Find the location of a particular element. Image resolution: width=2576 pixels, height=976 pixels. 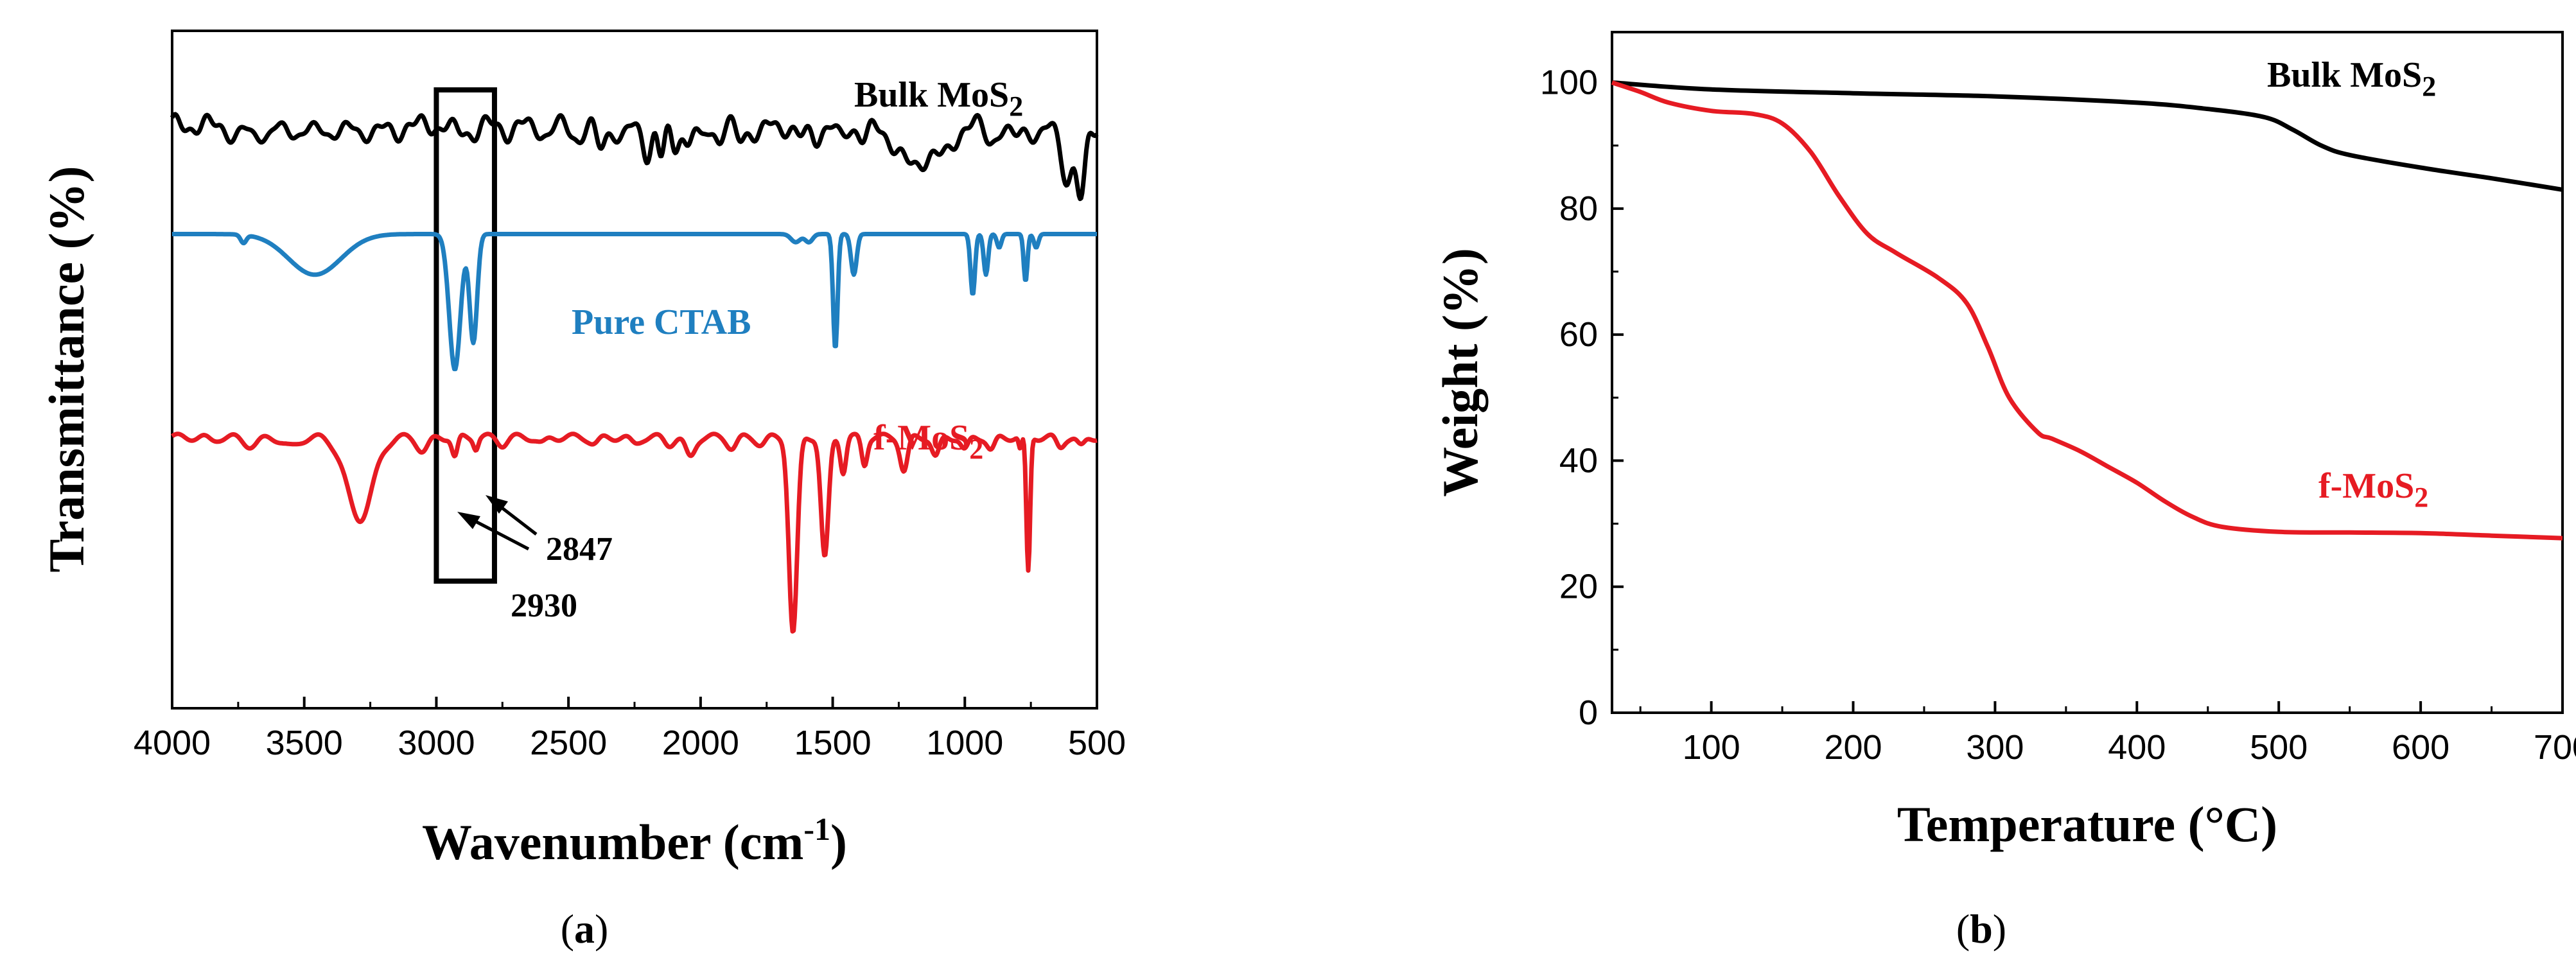

panel-a-caption: (a) is located at coordinates (585, 929).